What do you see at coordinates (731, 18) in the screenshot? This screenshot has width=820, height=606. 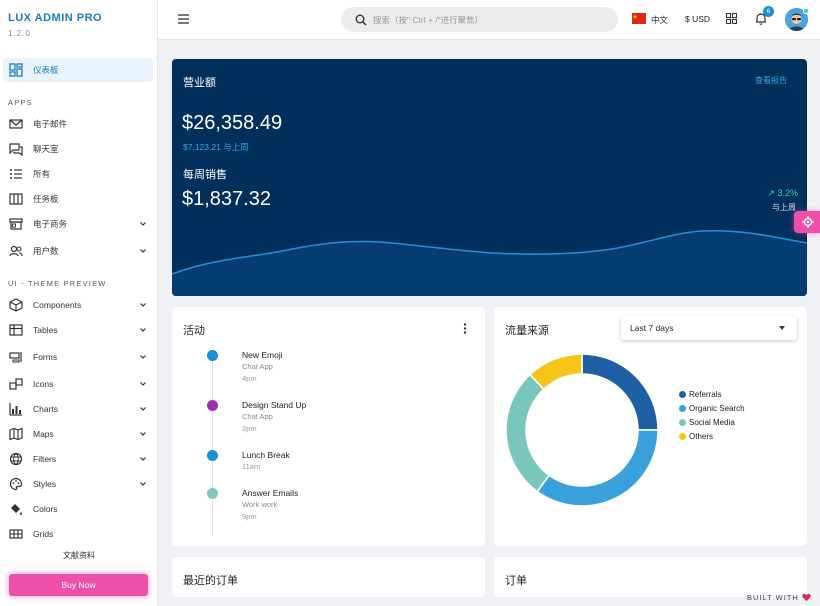 I see `apps-grid-icon` at bounding box center [731, 18].